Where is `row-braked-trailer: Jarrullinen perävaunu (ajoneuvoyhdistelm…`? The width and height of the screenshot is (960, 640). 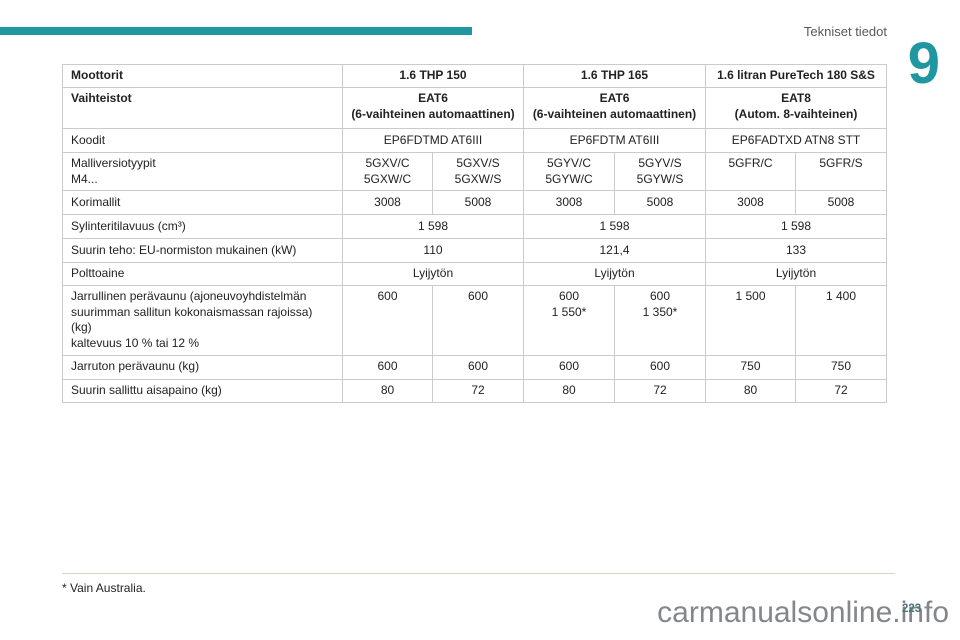 row-braked-trailer: Jarrullinen perävaunu (ajoneuvoyhdistelm… is located at coordinates (475, 320).